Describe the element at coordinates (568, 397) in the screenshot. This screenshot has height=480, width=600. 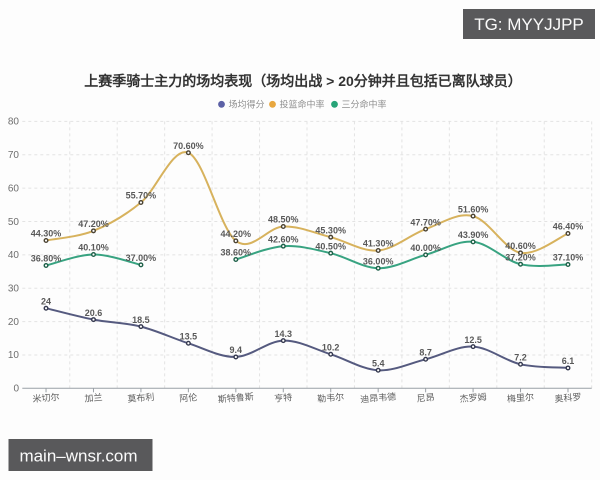
I see `svg-text: 奥科罗` at that location.